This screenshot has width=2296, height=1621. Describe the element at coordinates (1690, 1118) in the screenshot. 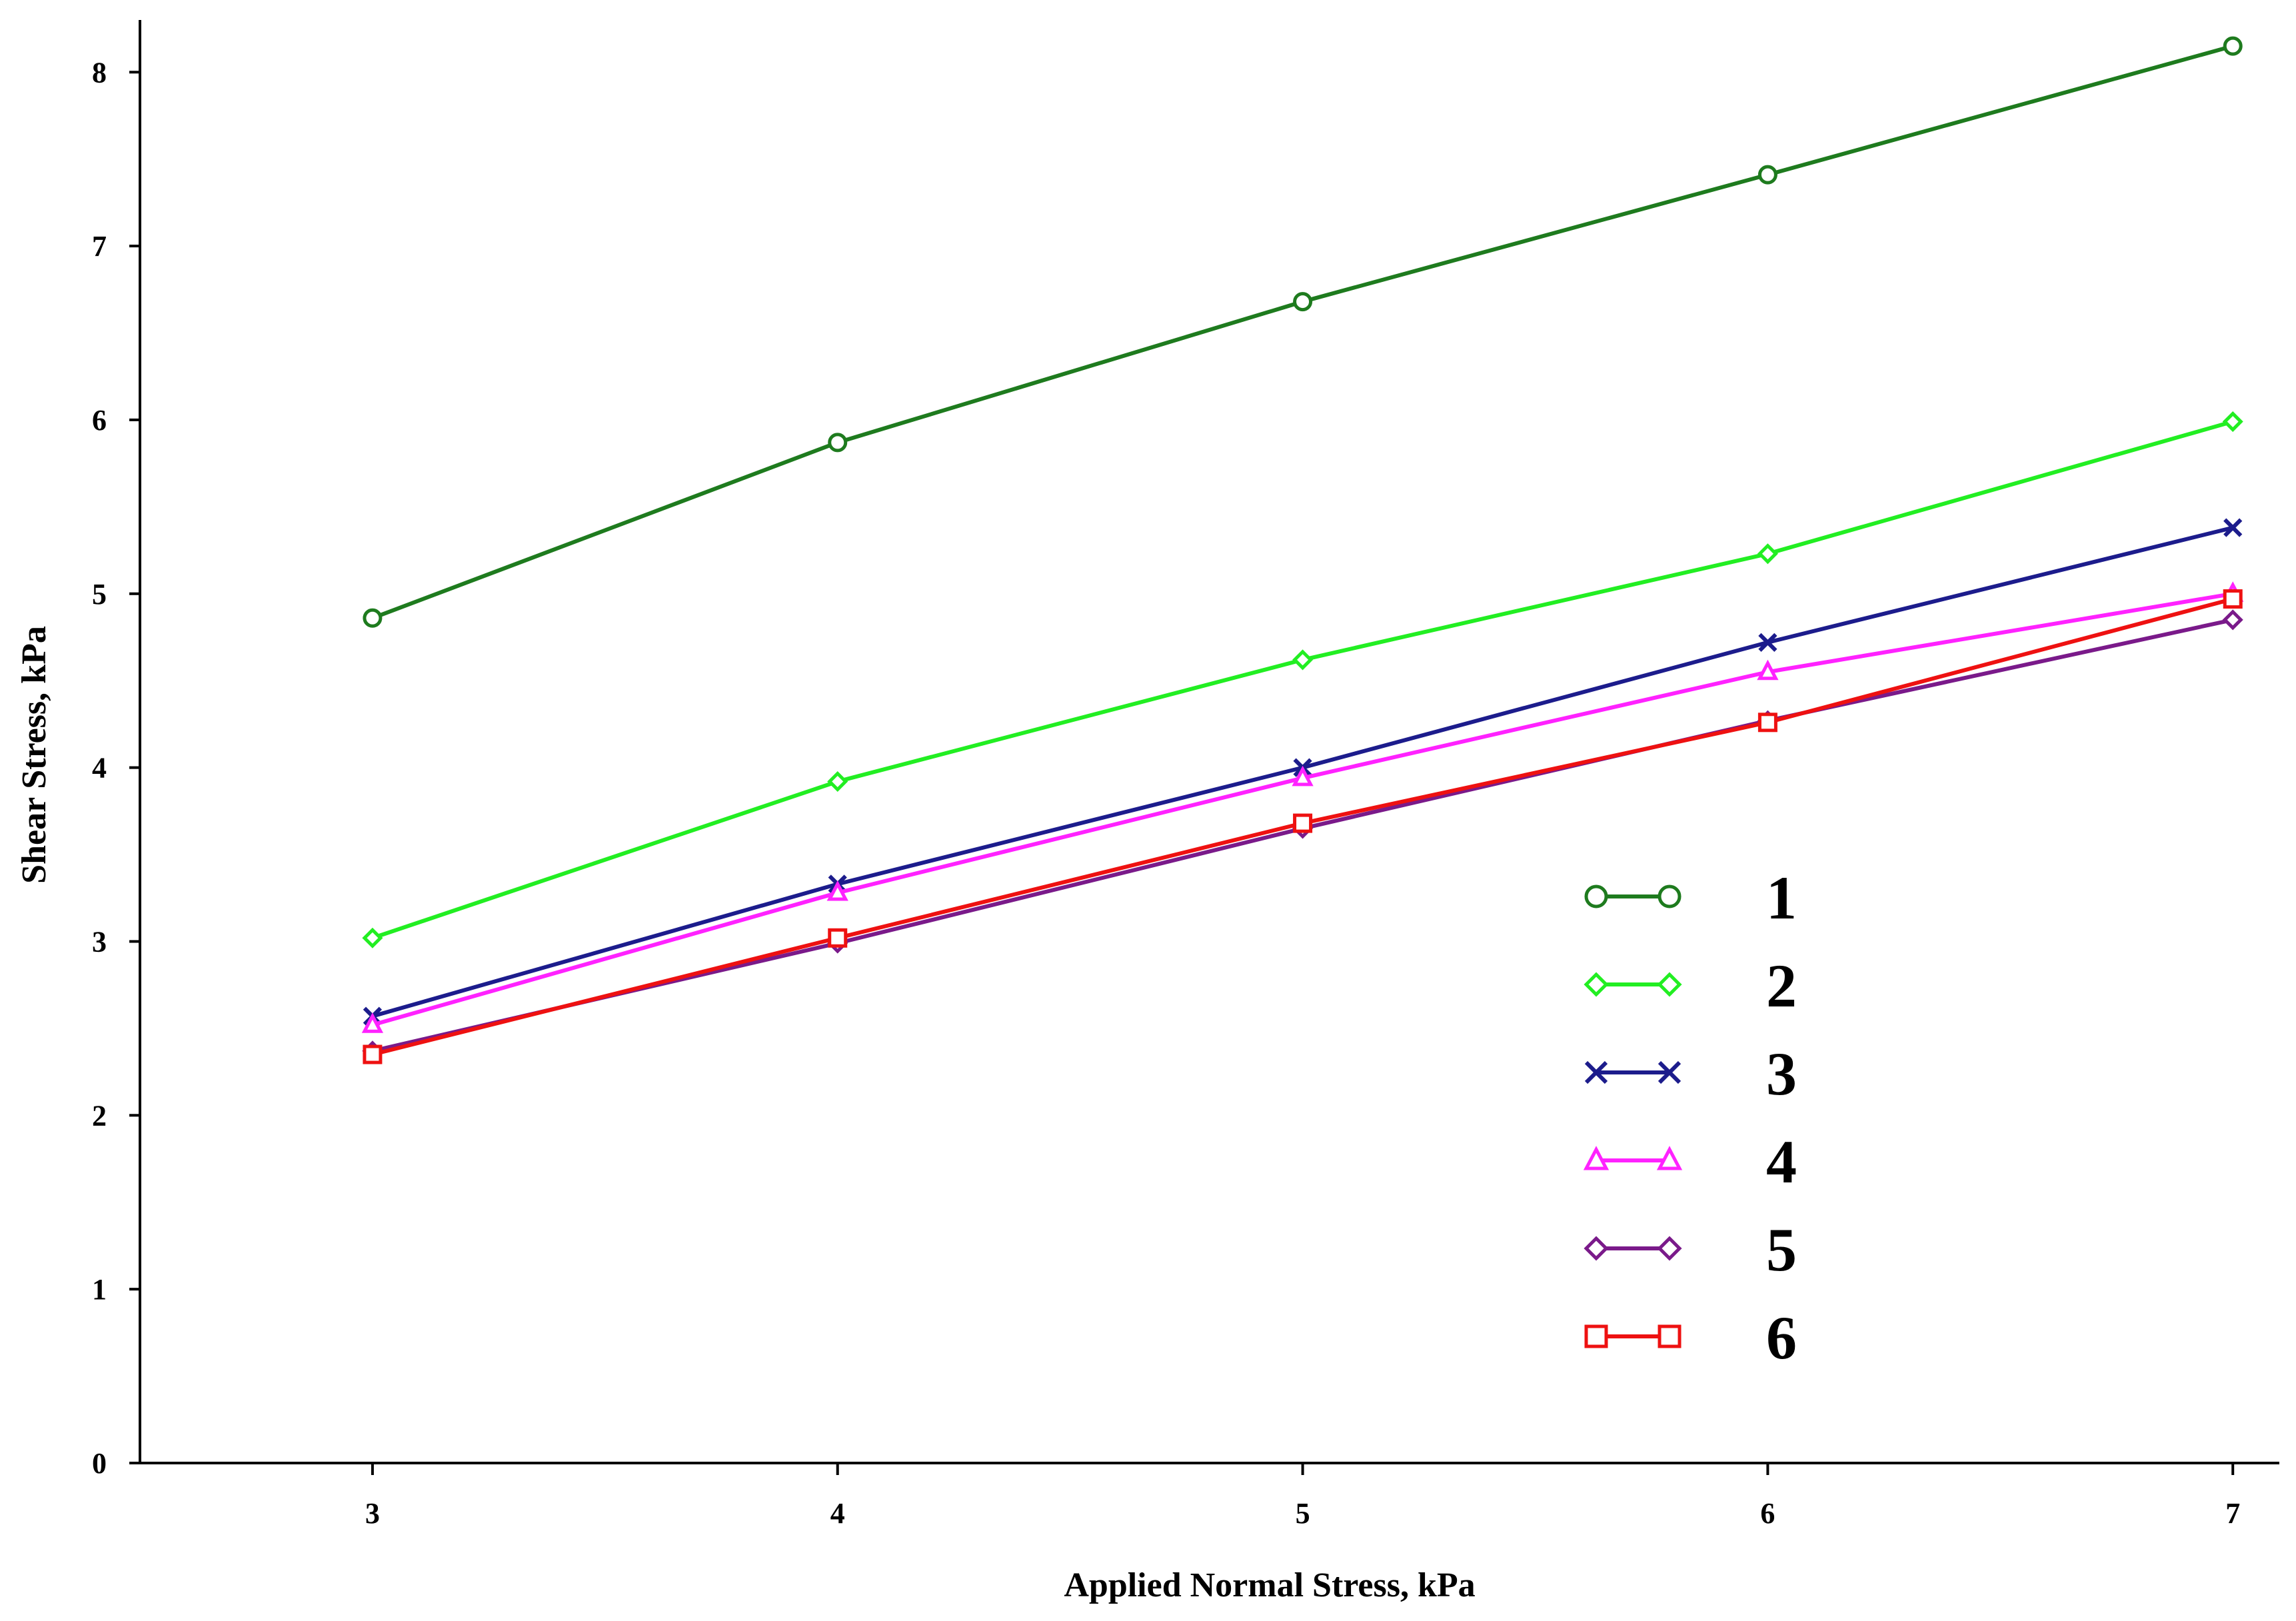

I see `legend: 1 2 3 4 5 6` at that location.